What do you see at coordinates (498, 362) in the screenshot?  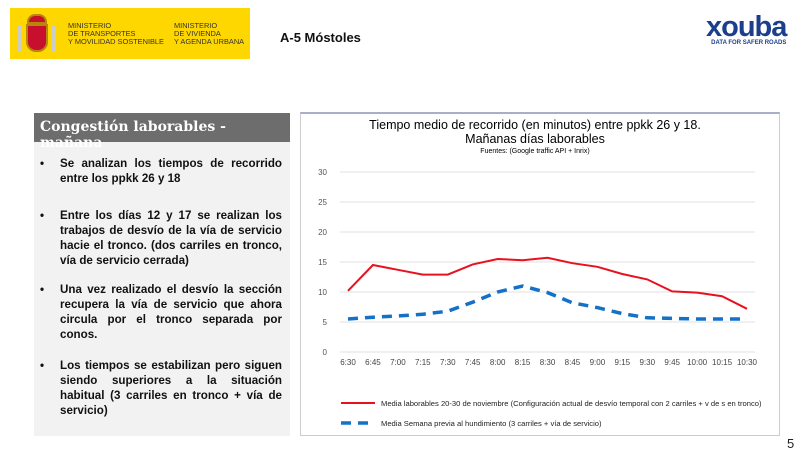 I see `x-tick-label: 8:00` at bounding box center [498, 362].